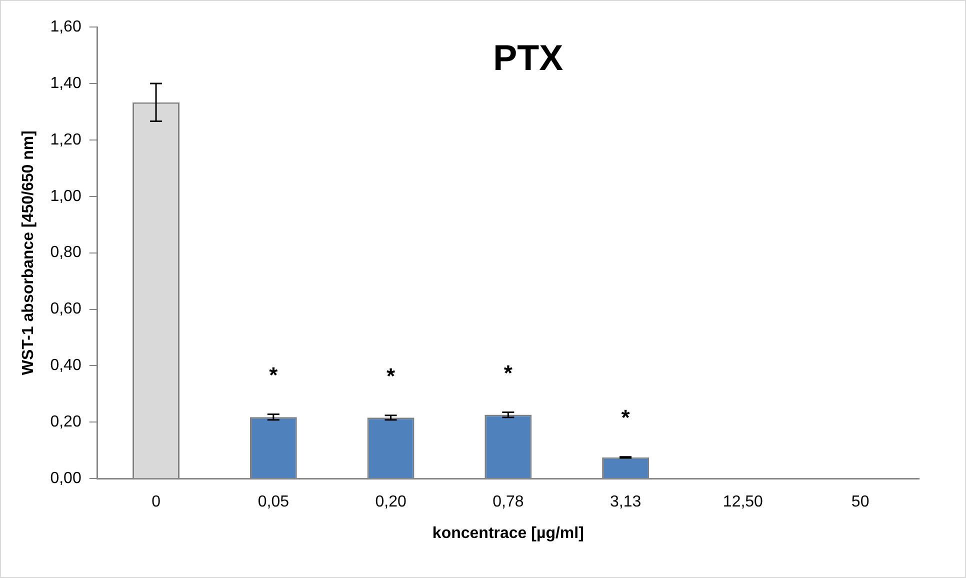 This screenshot has height=578, width=966. What do you see at coordinates (528, 57) in the screenshot?
I see `chart-title: PTX` at bounding box center [528, 57].